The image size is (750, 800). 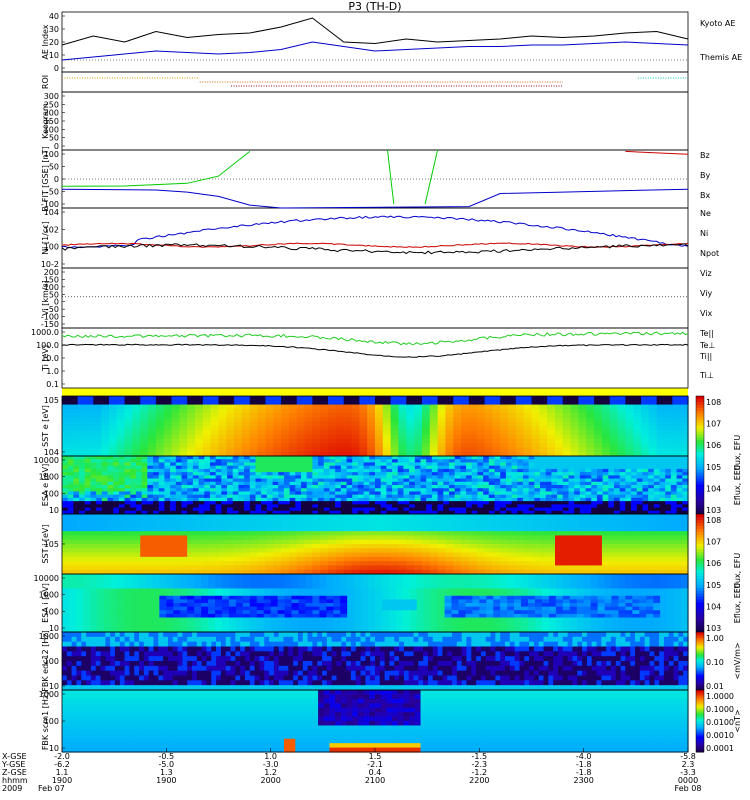 What do you see at coordinates (156, 169) in the screenshot?
I see `bfield-series-by` at bounding box center [156, 169].